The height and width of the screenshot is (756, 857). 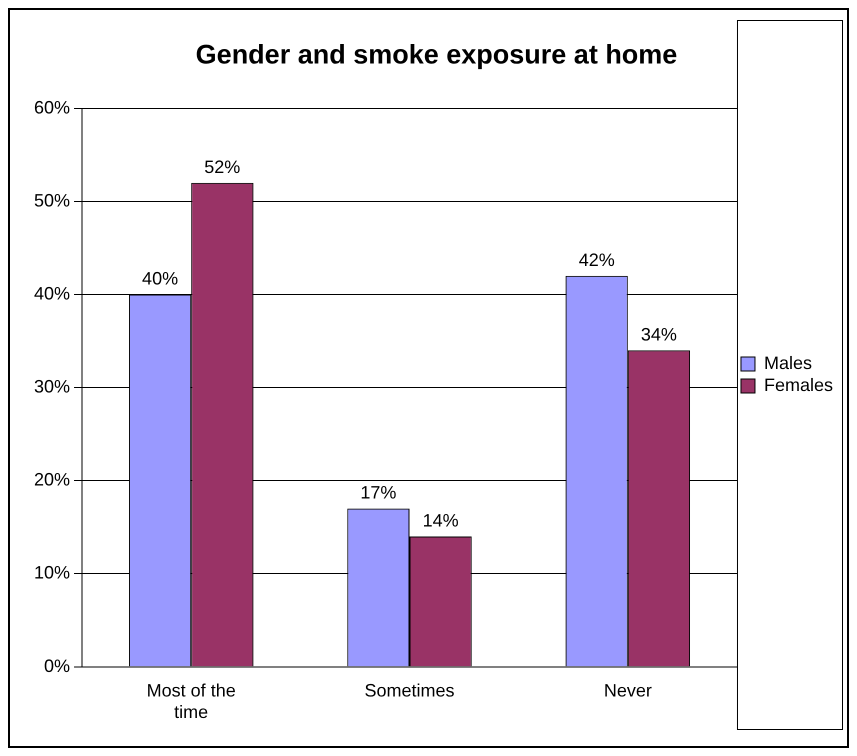 What do you see at coordinates (160, 278) in the screenshot?
I see `data-label: 40%` at bounding box center [160, 278].